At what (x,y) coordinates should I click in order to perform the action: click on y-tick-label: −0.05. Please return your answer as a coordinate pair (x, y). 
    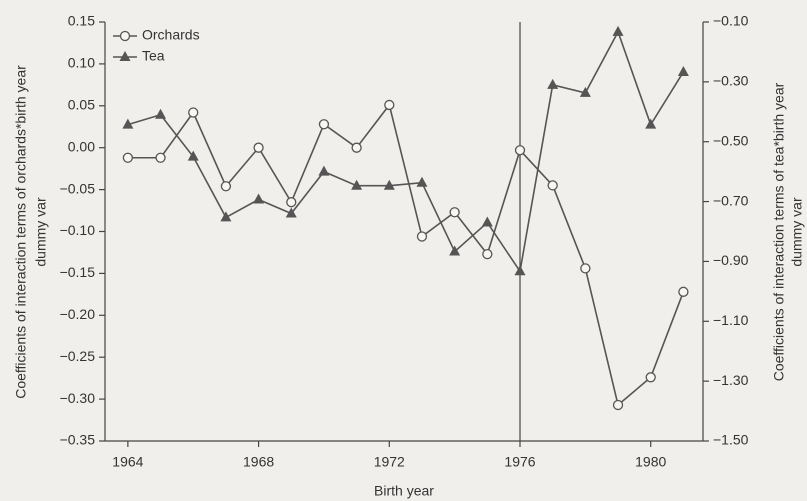
    Looking at the image, I should click on (78, 188).